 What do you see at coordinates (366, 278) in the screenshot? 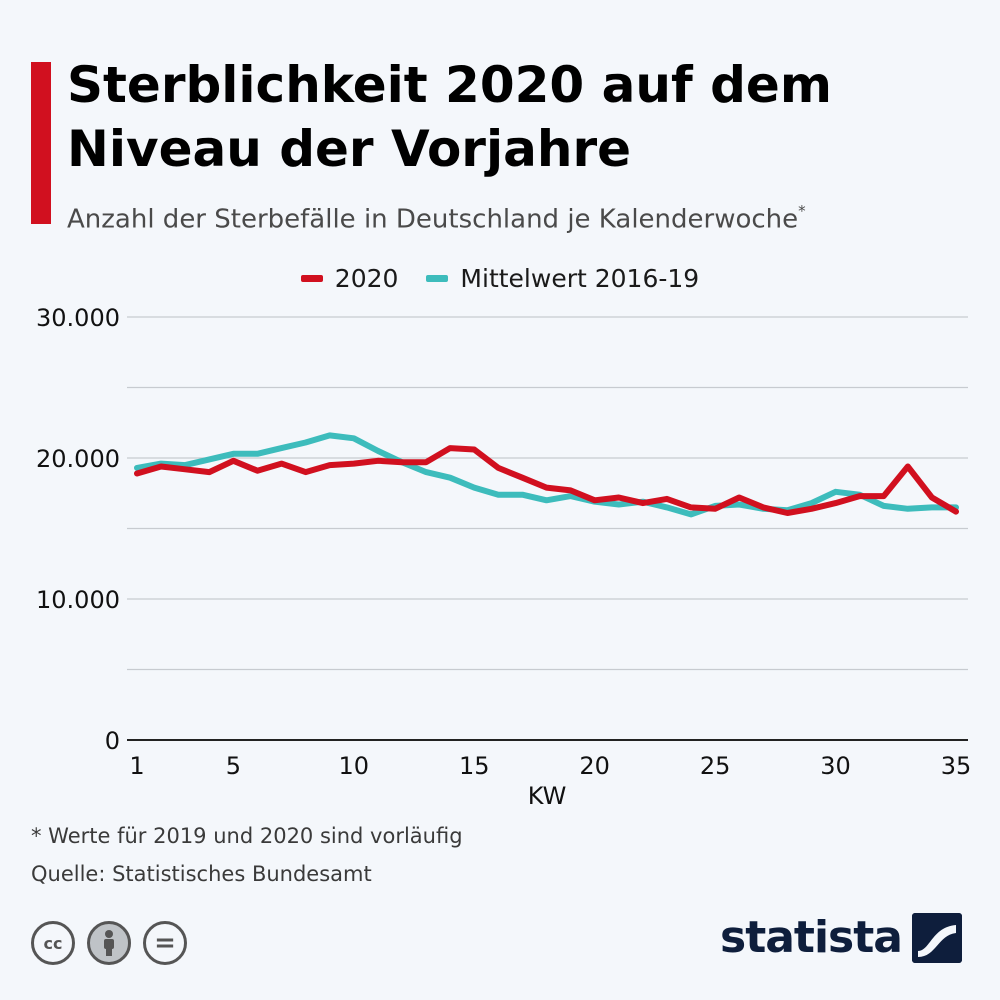
I see `legend-label-2020: 2020` at bounding box center [366, 278].